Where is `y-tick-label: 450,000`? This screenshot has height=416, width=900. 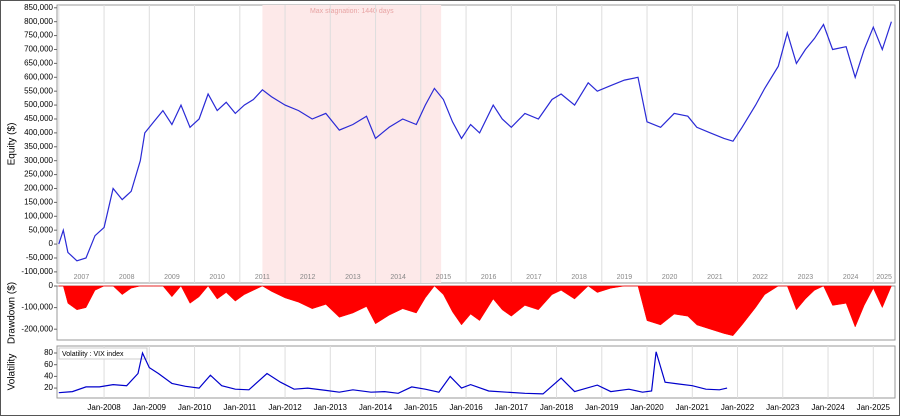
y-tick-label: 450,000 is located at coordinates (38, 118).